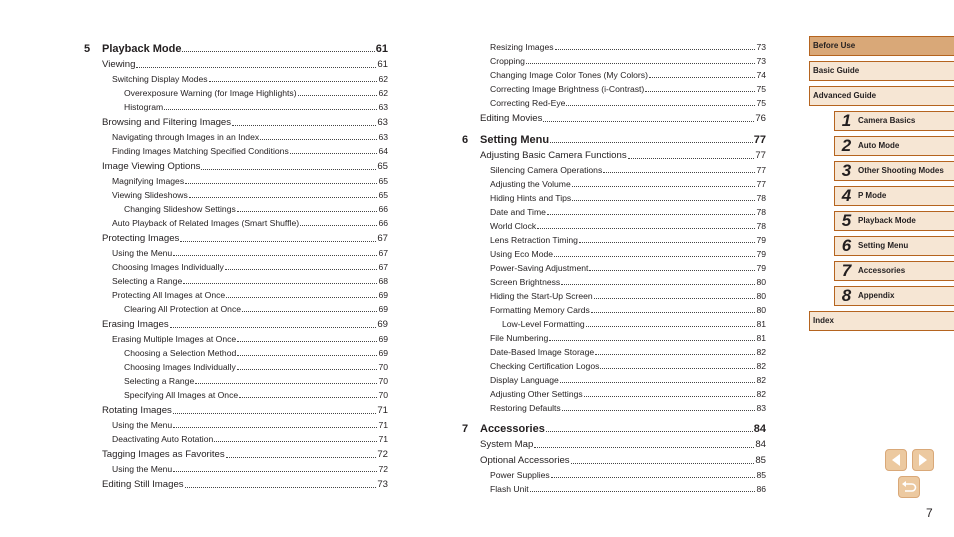 This screenshot has width=954, height=537. What do you see at coordinates (236, 123) in the screenshot?
I see `toc-entry-link: Browsing and Filtering Images 63` at bounding box center [236, 123].